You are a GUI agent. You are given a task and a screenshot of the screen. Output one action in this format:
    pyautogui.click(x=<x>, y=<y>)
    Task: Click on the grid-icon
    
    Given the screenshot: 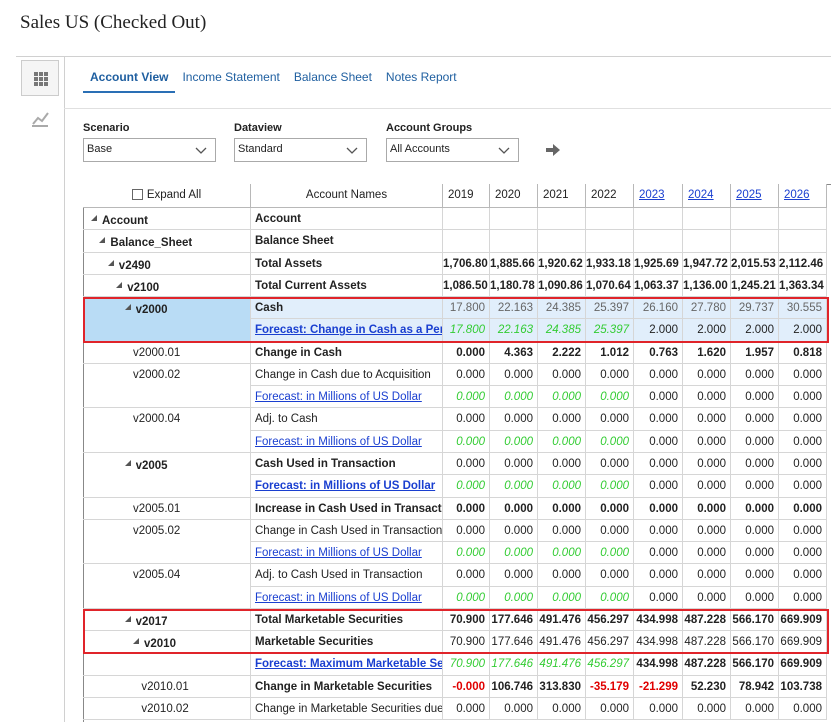 What is the action you would take?
    pyautogui.click(x=41, y=79)
    